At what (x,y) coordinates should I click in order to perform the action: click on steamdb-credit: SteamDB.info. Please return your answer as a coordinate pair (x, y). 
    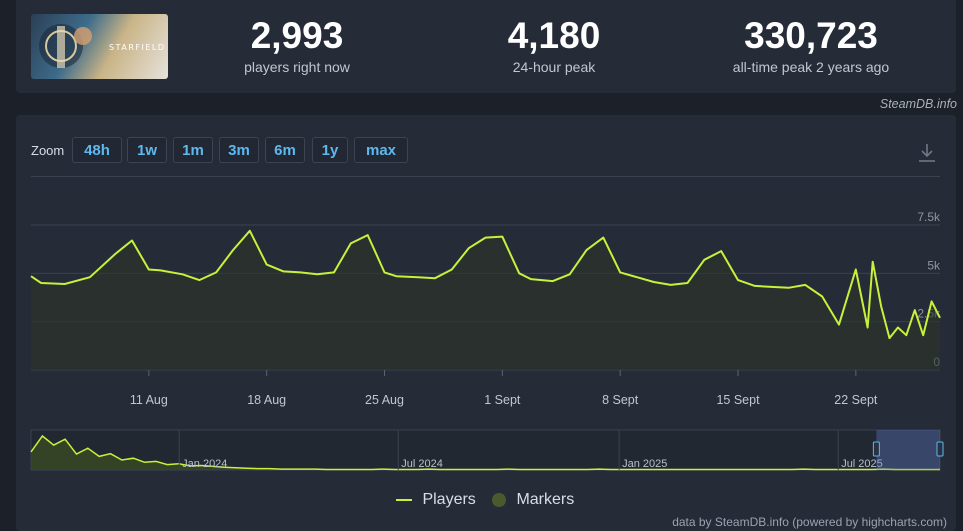
    Looking at the image, I should click on (918, 104).